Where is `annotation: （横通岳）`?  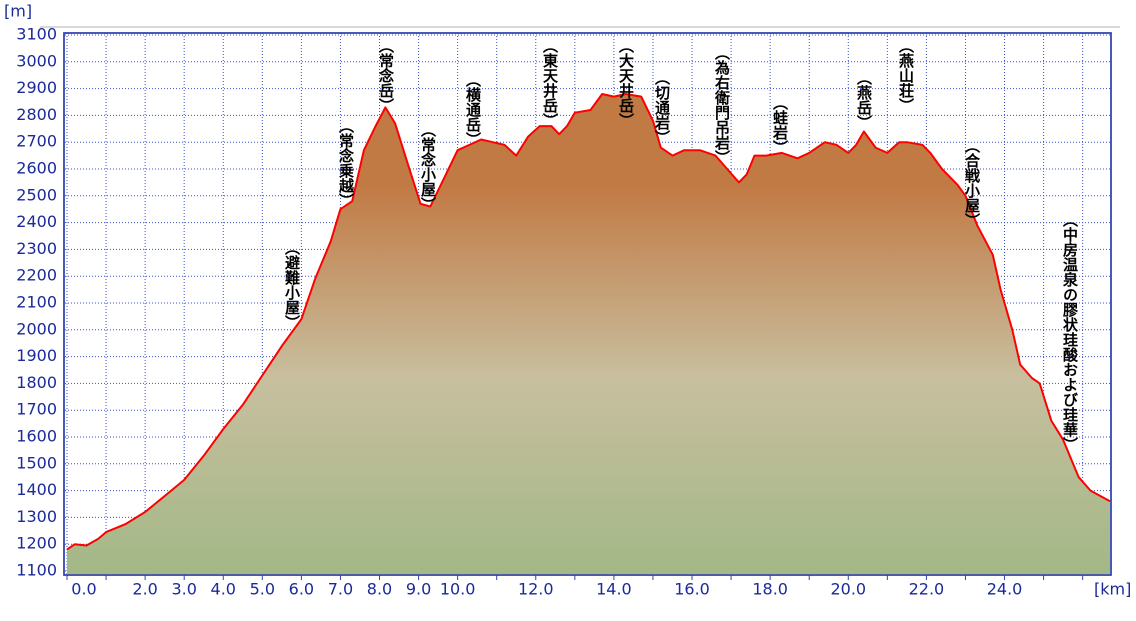 annotation: （横通岳） is located at coordinates (473, 109).